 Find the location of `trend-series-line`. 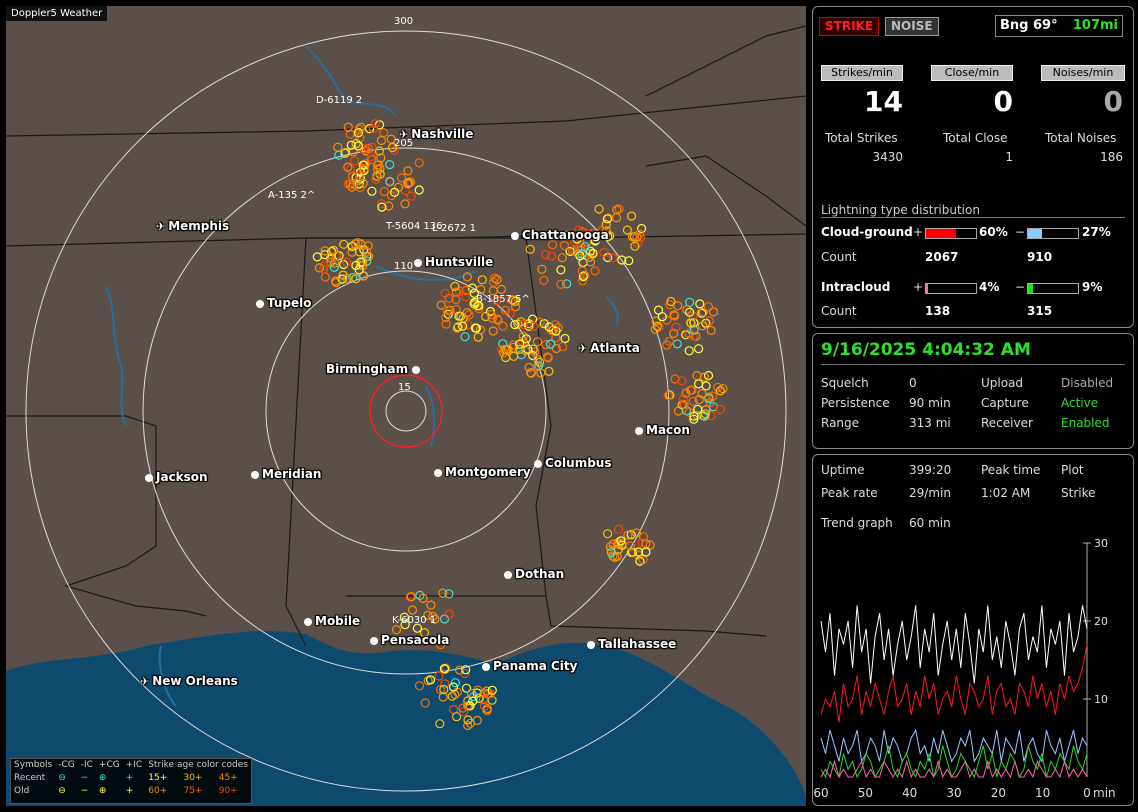

trend-series-line is located at coordinates (954, 745).